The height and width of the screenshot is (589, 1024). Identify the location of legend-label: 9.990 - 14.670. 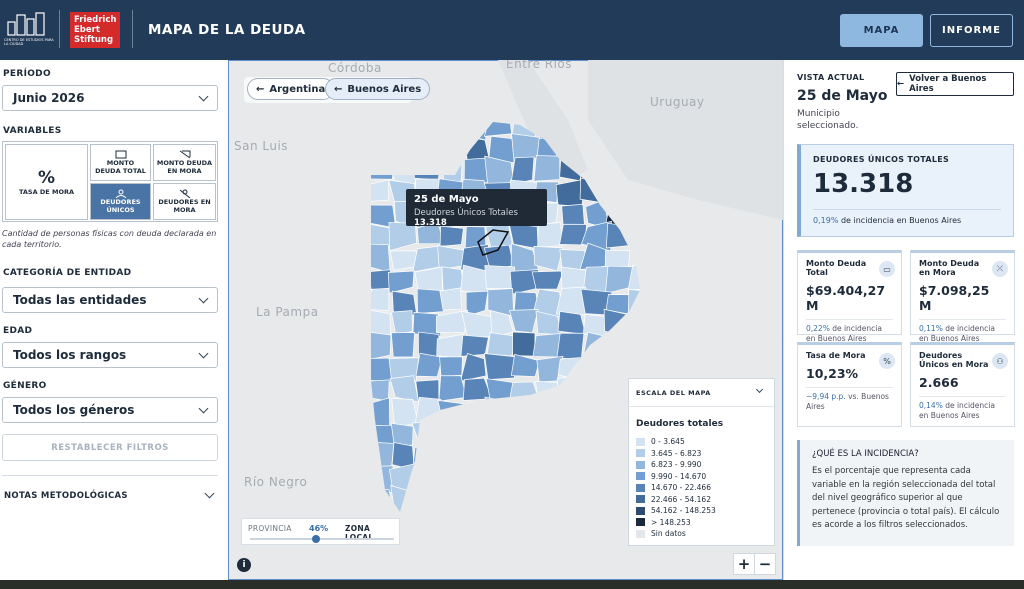
(679, 476).